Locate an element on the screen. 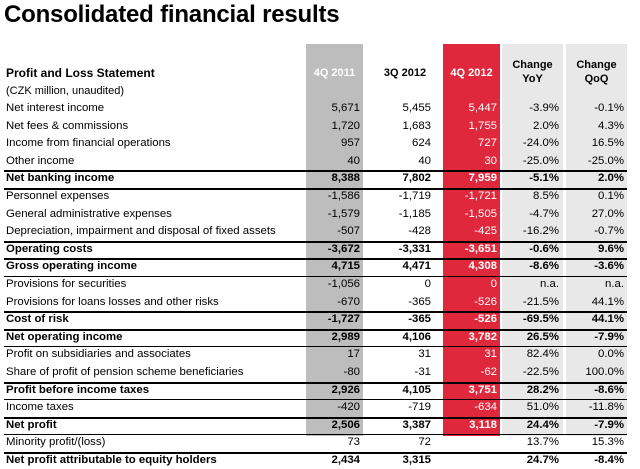  value-4q2011: 5,671 is located at coordinates (345, 108).